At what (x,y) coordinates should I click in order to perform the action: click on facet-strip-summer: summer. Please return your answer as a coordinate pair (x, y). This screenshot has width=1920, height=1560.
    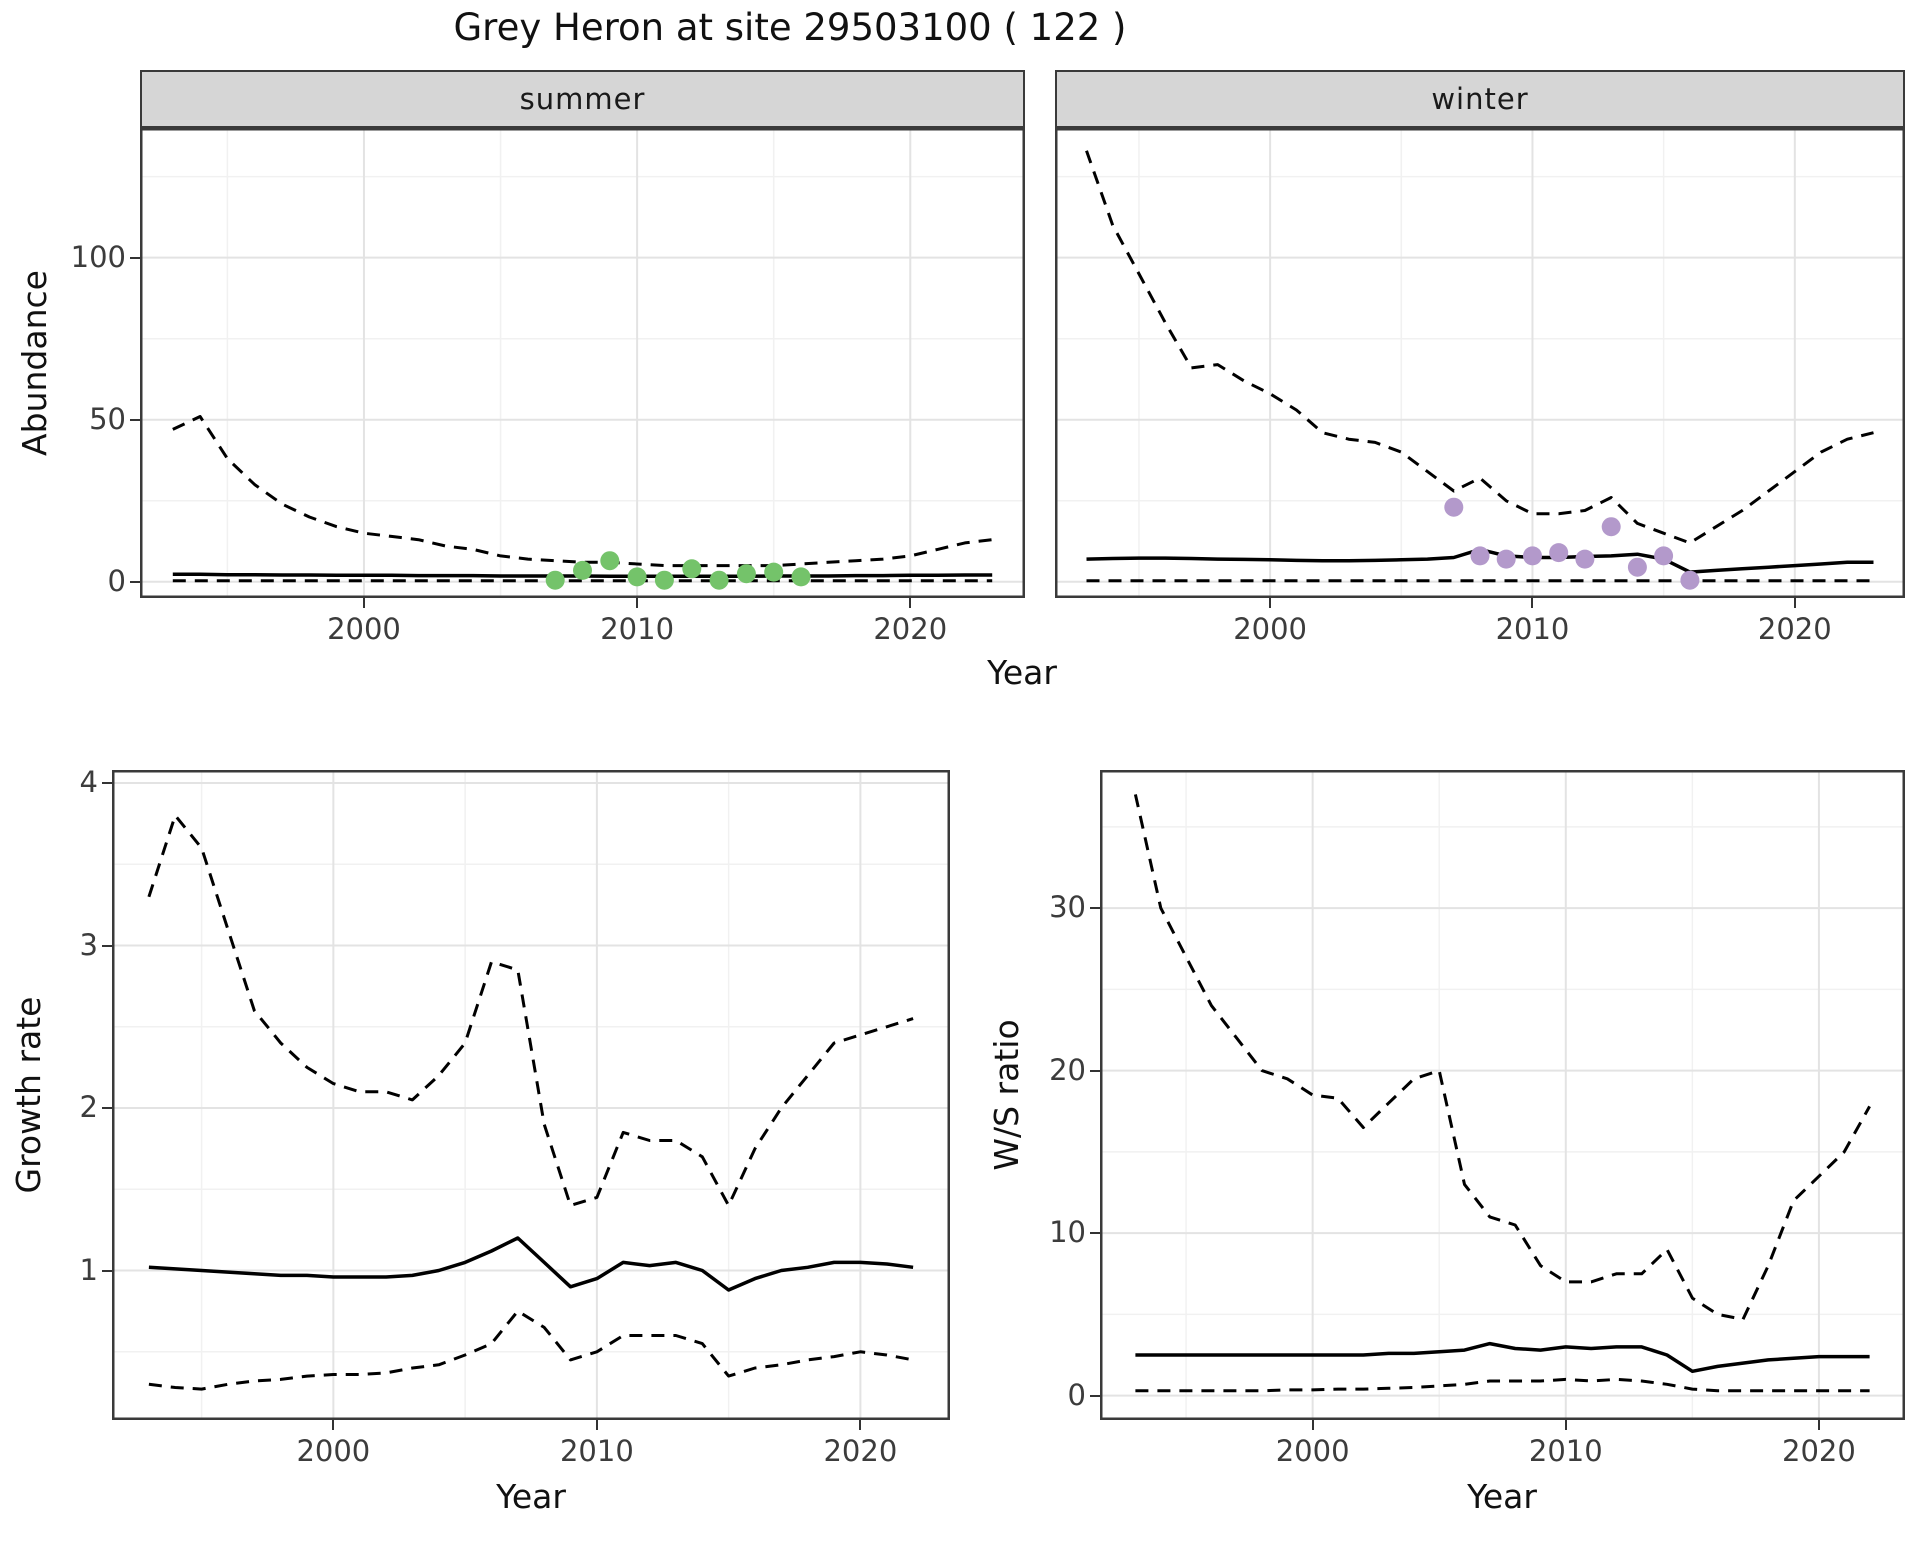
    Looking at the image, I should click on (582, 99).